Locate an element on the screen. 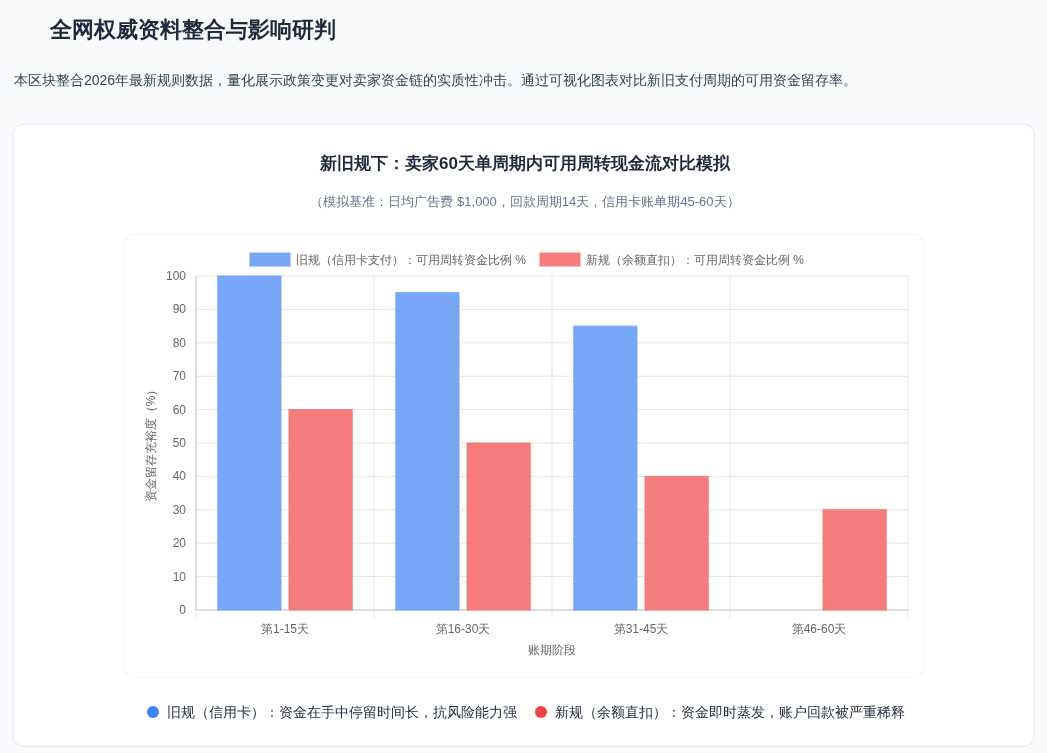  y-tick-label: 0 is located at coordinates (183, 610).